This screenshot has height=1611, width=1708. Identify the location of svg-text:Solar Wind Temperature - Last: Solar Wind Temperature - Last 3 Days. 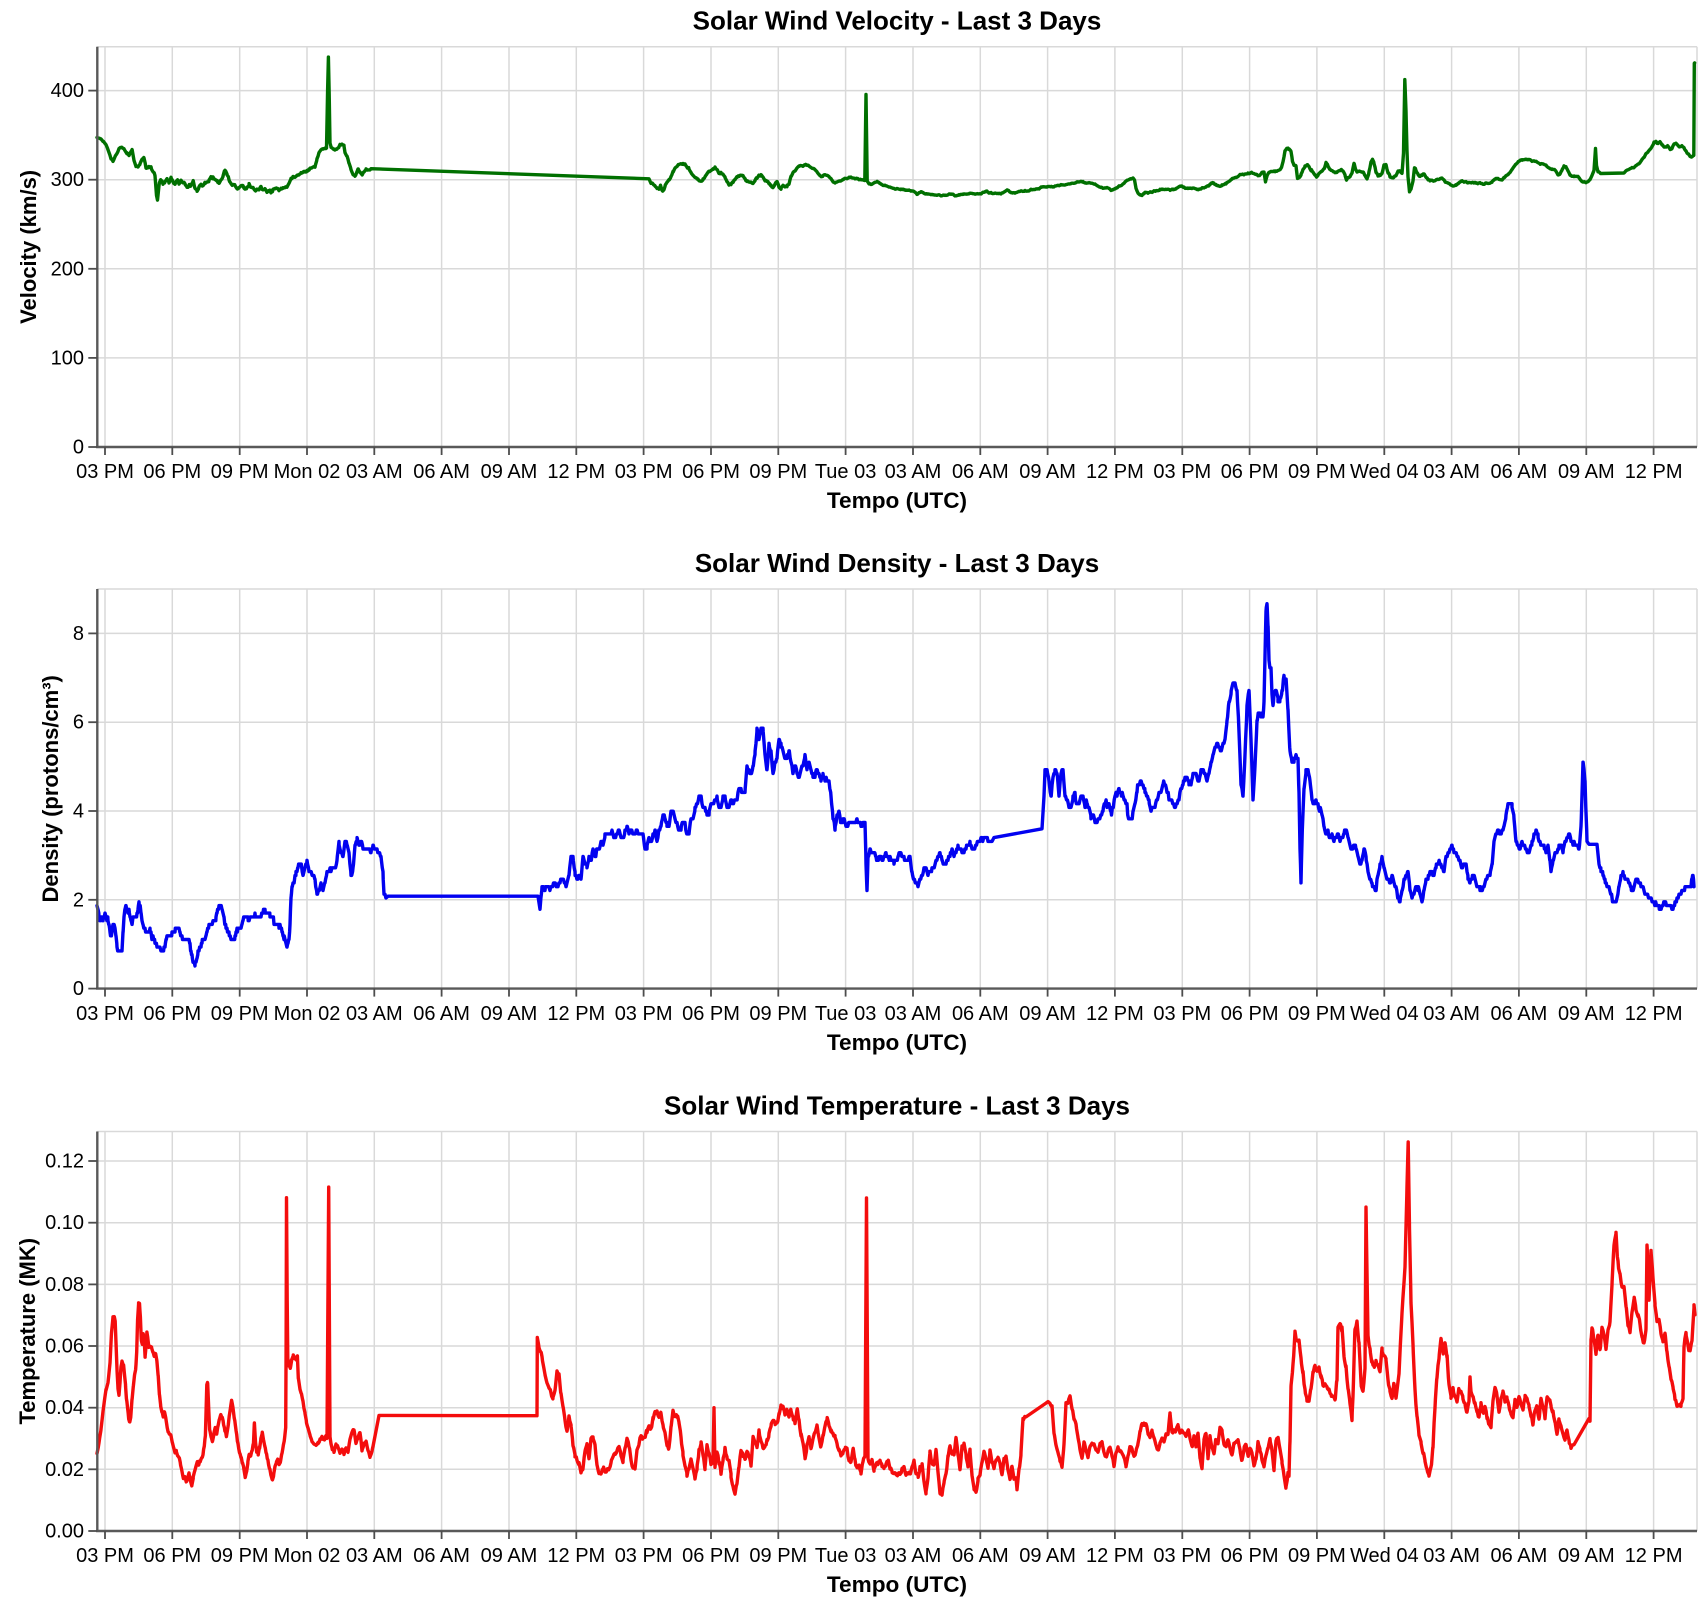
(897, 1105).